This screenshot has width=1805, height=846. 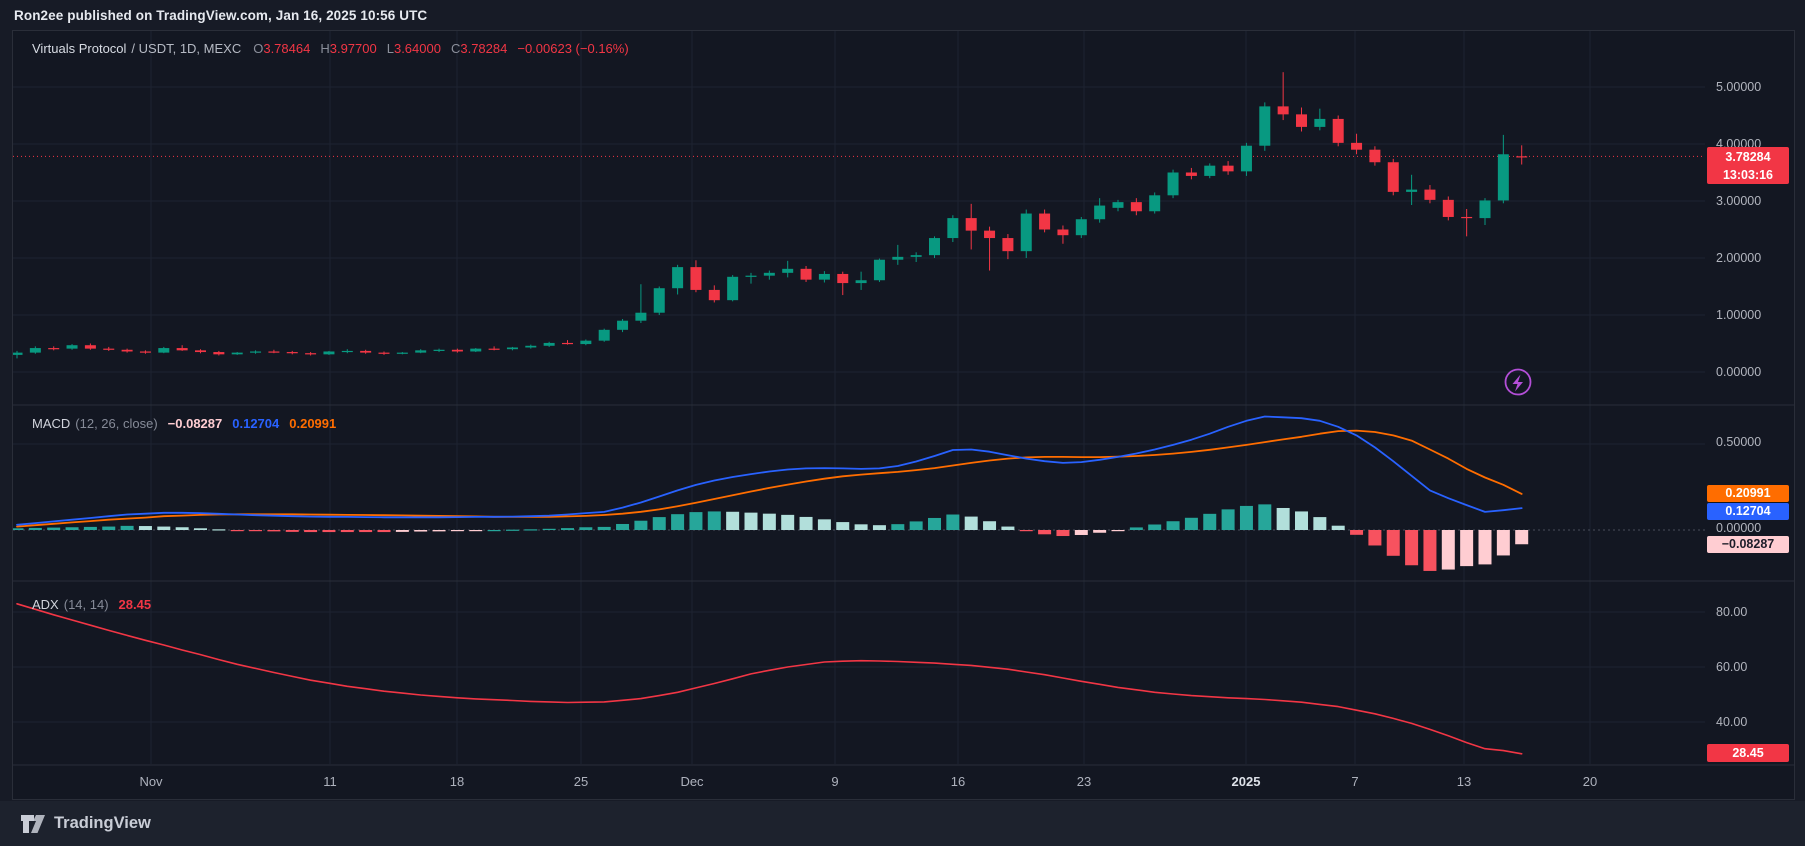 What do you see at coordinates (33, 823) in the screenshot?
I see `tradingview-logo-glyph` at bounding box center [33, 823].